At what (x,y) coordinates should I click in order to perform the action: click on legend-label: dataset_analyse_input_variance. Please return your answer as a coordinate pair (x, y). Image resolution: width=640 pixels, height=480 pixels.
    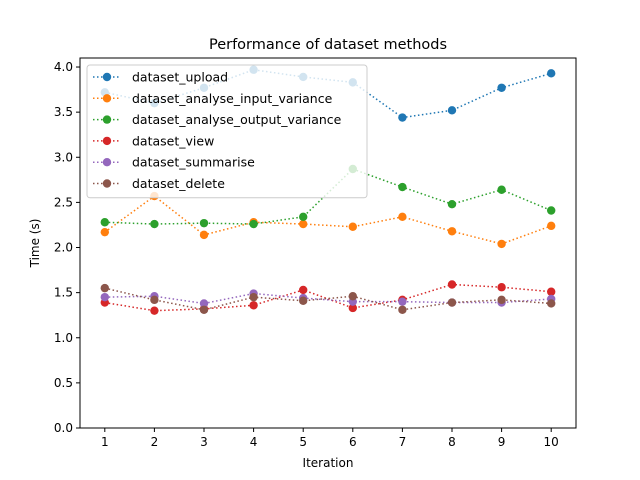
    Looking at the image, I should click on (232, 98).